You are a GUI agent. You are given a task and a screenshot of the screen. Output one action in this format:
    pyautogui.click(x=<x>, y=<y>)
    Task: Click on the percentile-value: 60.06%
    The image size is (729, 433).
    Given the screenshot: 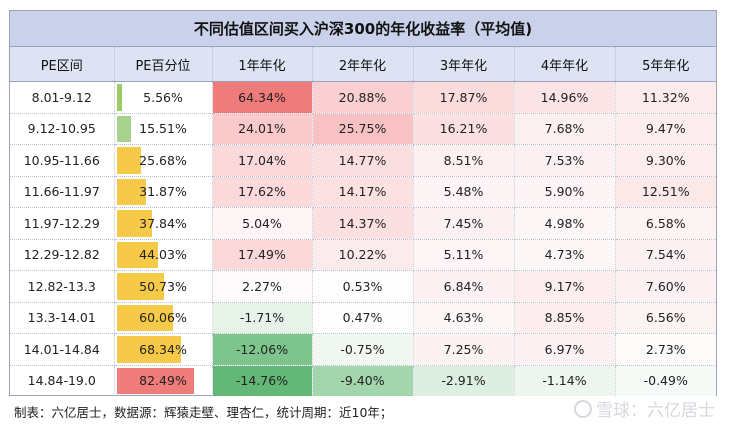 What is the action you would take?
    pyautogui.click(x=163, y=318)
    